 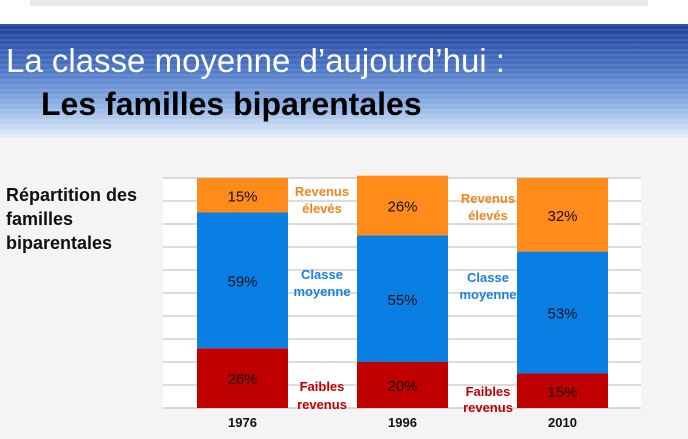 I want to click on data-label: 59%, so click(x=242, y=281).